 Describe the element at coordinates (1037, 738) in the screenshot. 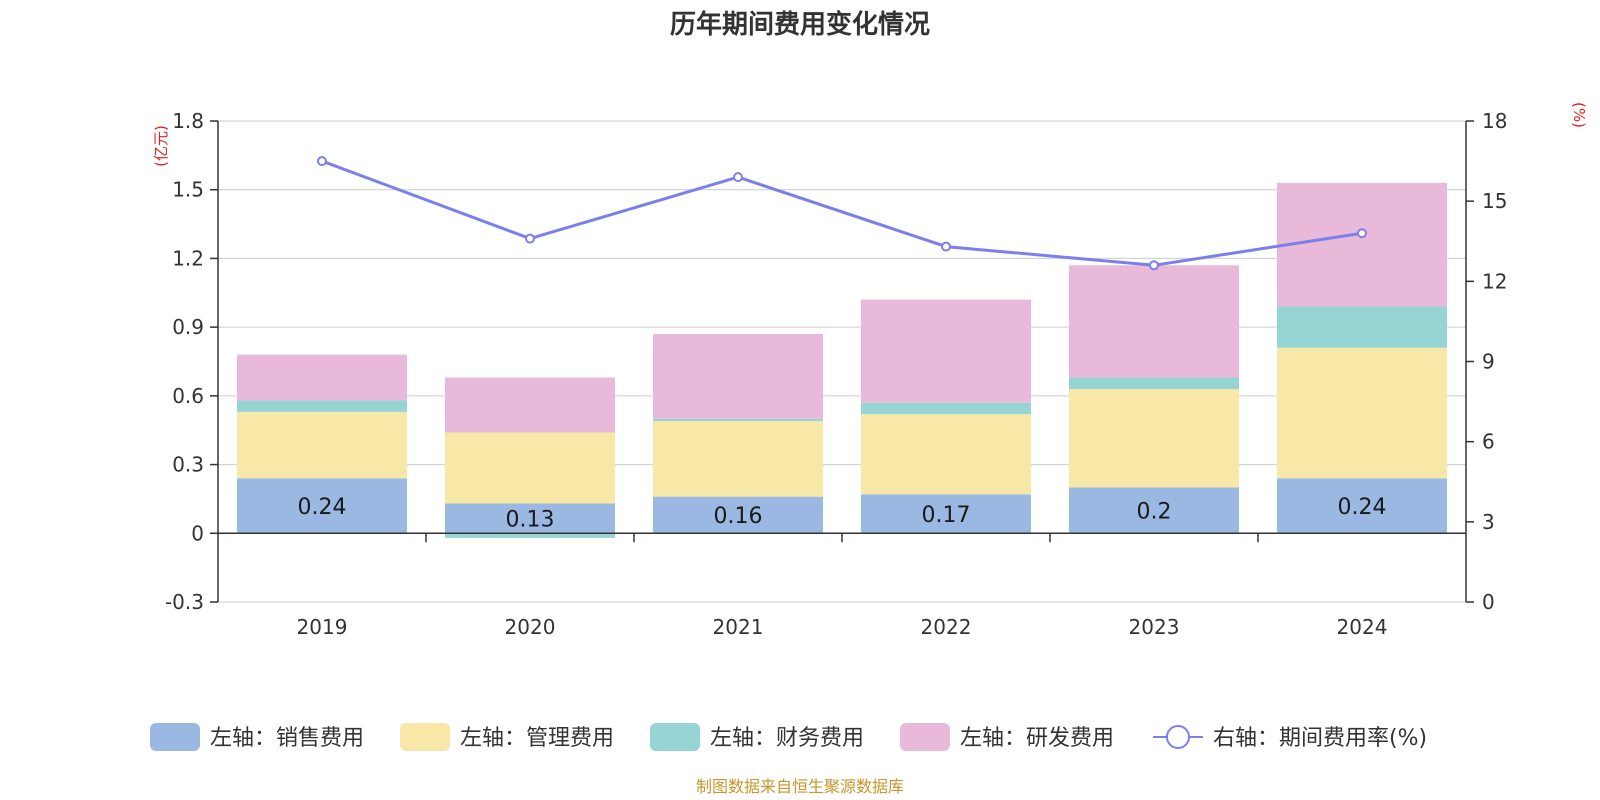

I see `legend-label-3: 左轴：研发费用` at that location.